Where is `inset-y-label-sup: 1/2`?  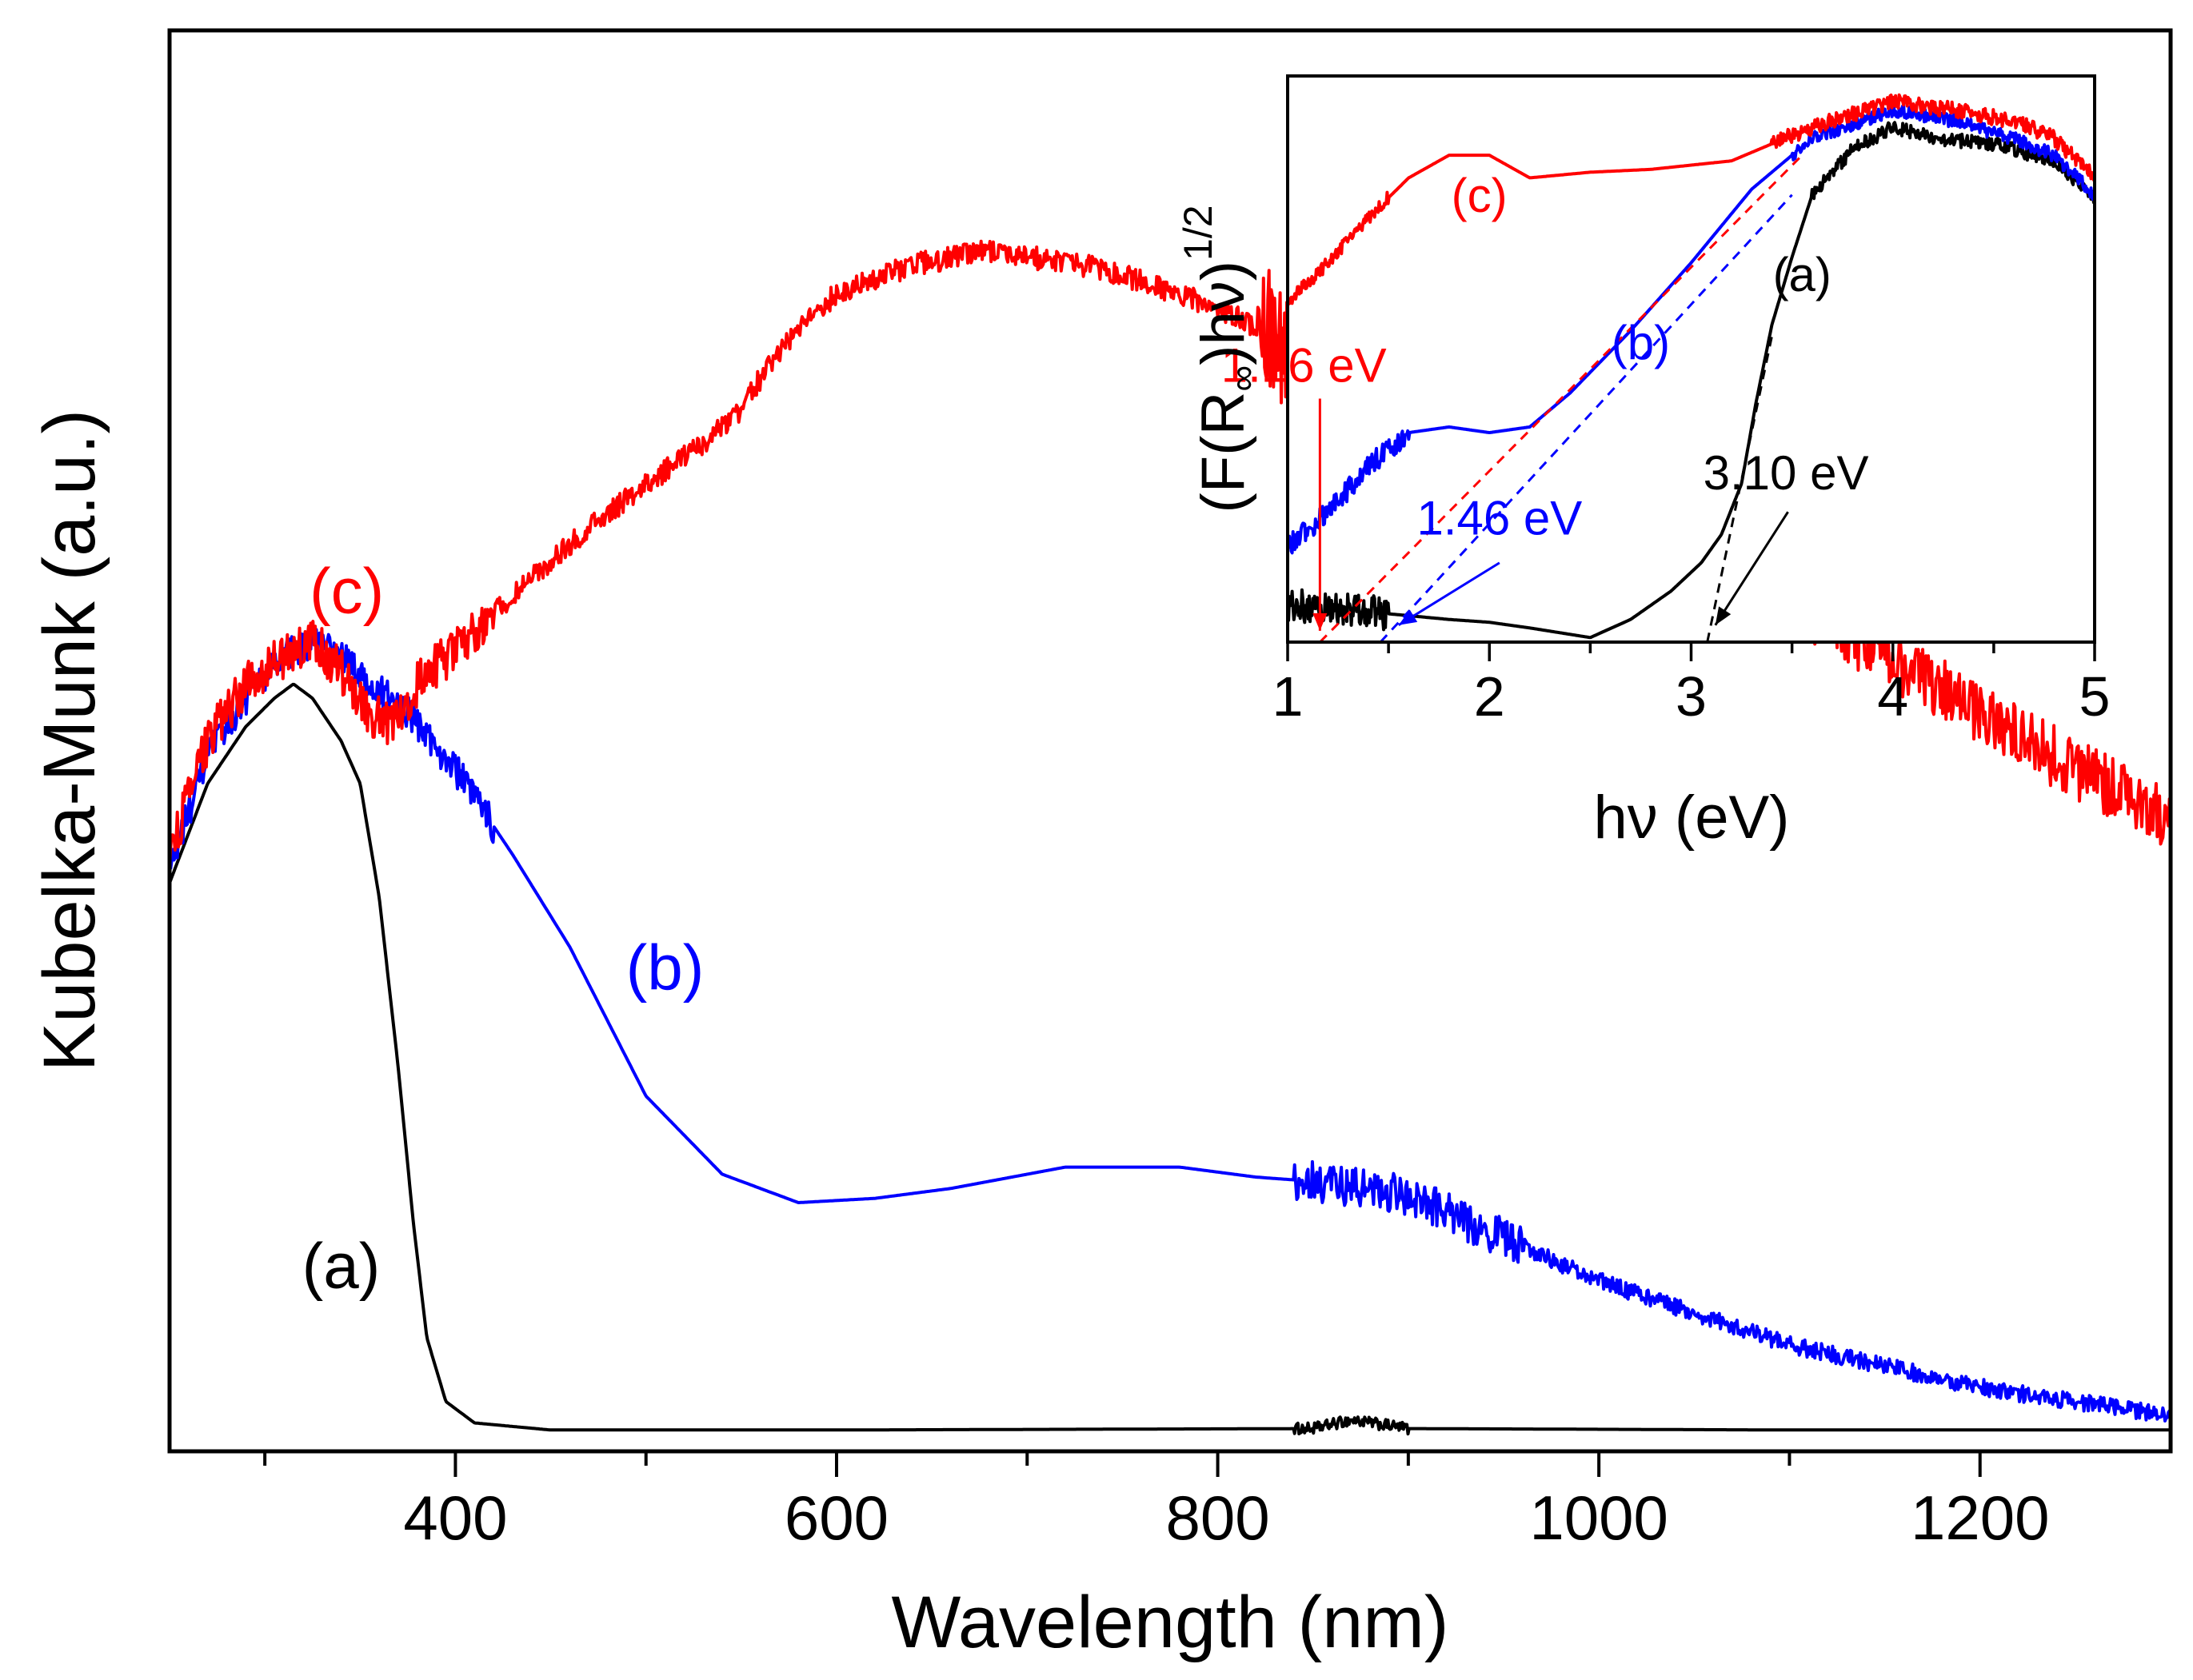 inset-y-label-sup: 1/2 is located at coordinates (1198, 233).